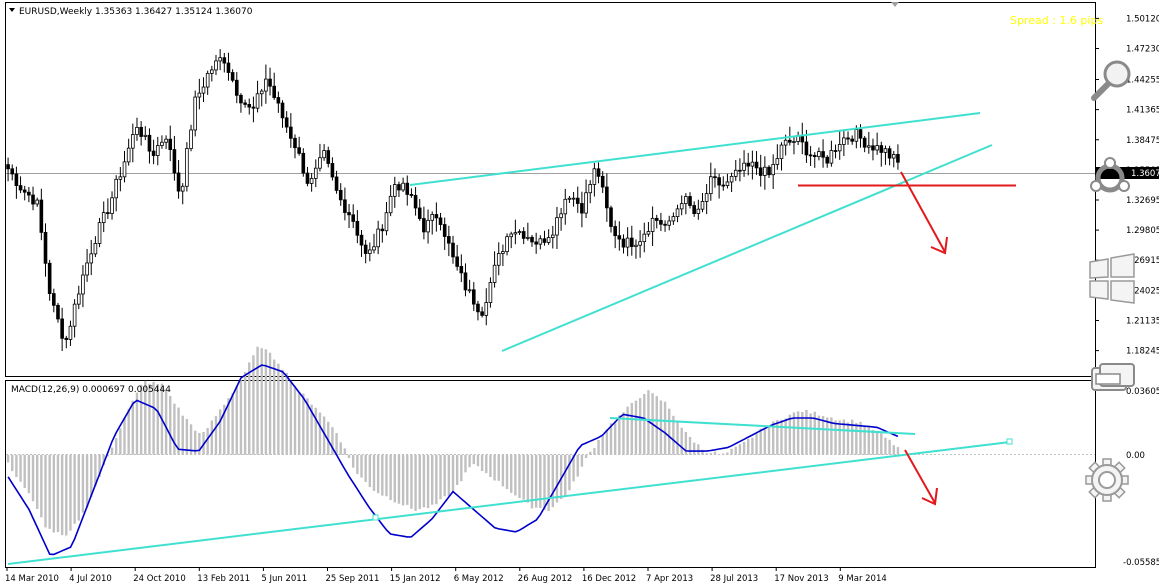 The image size is (1159, 588). What do you see at coordinates (1112, 278) in the screenshot?
I see `windows-icon` at bounding box center [1112, 278].